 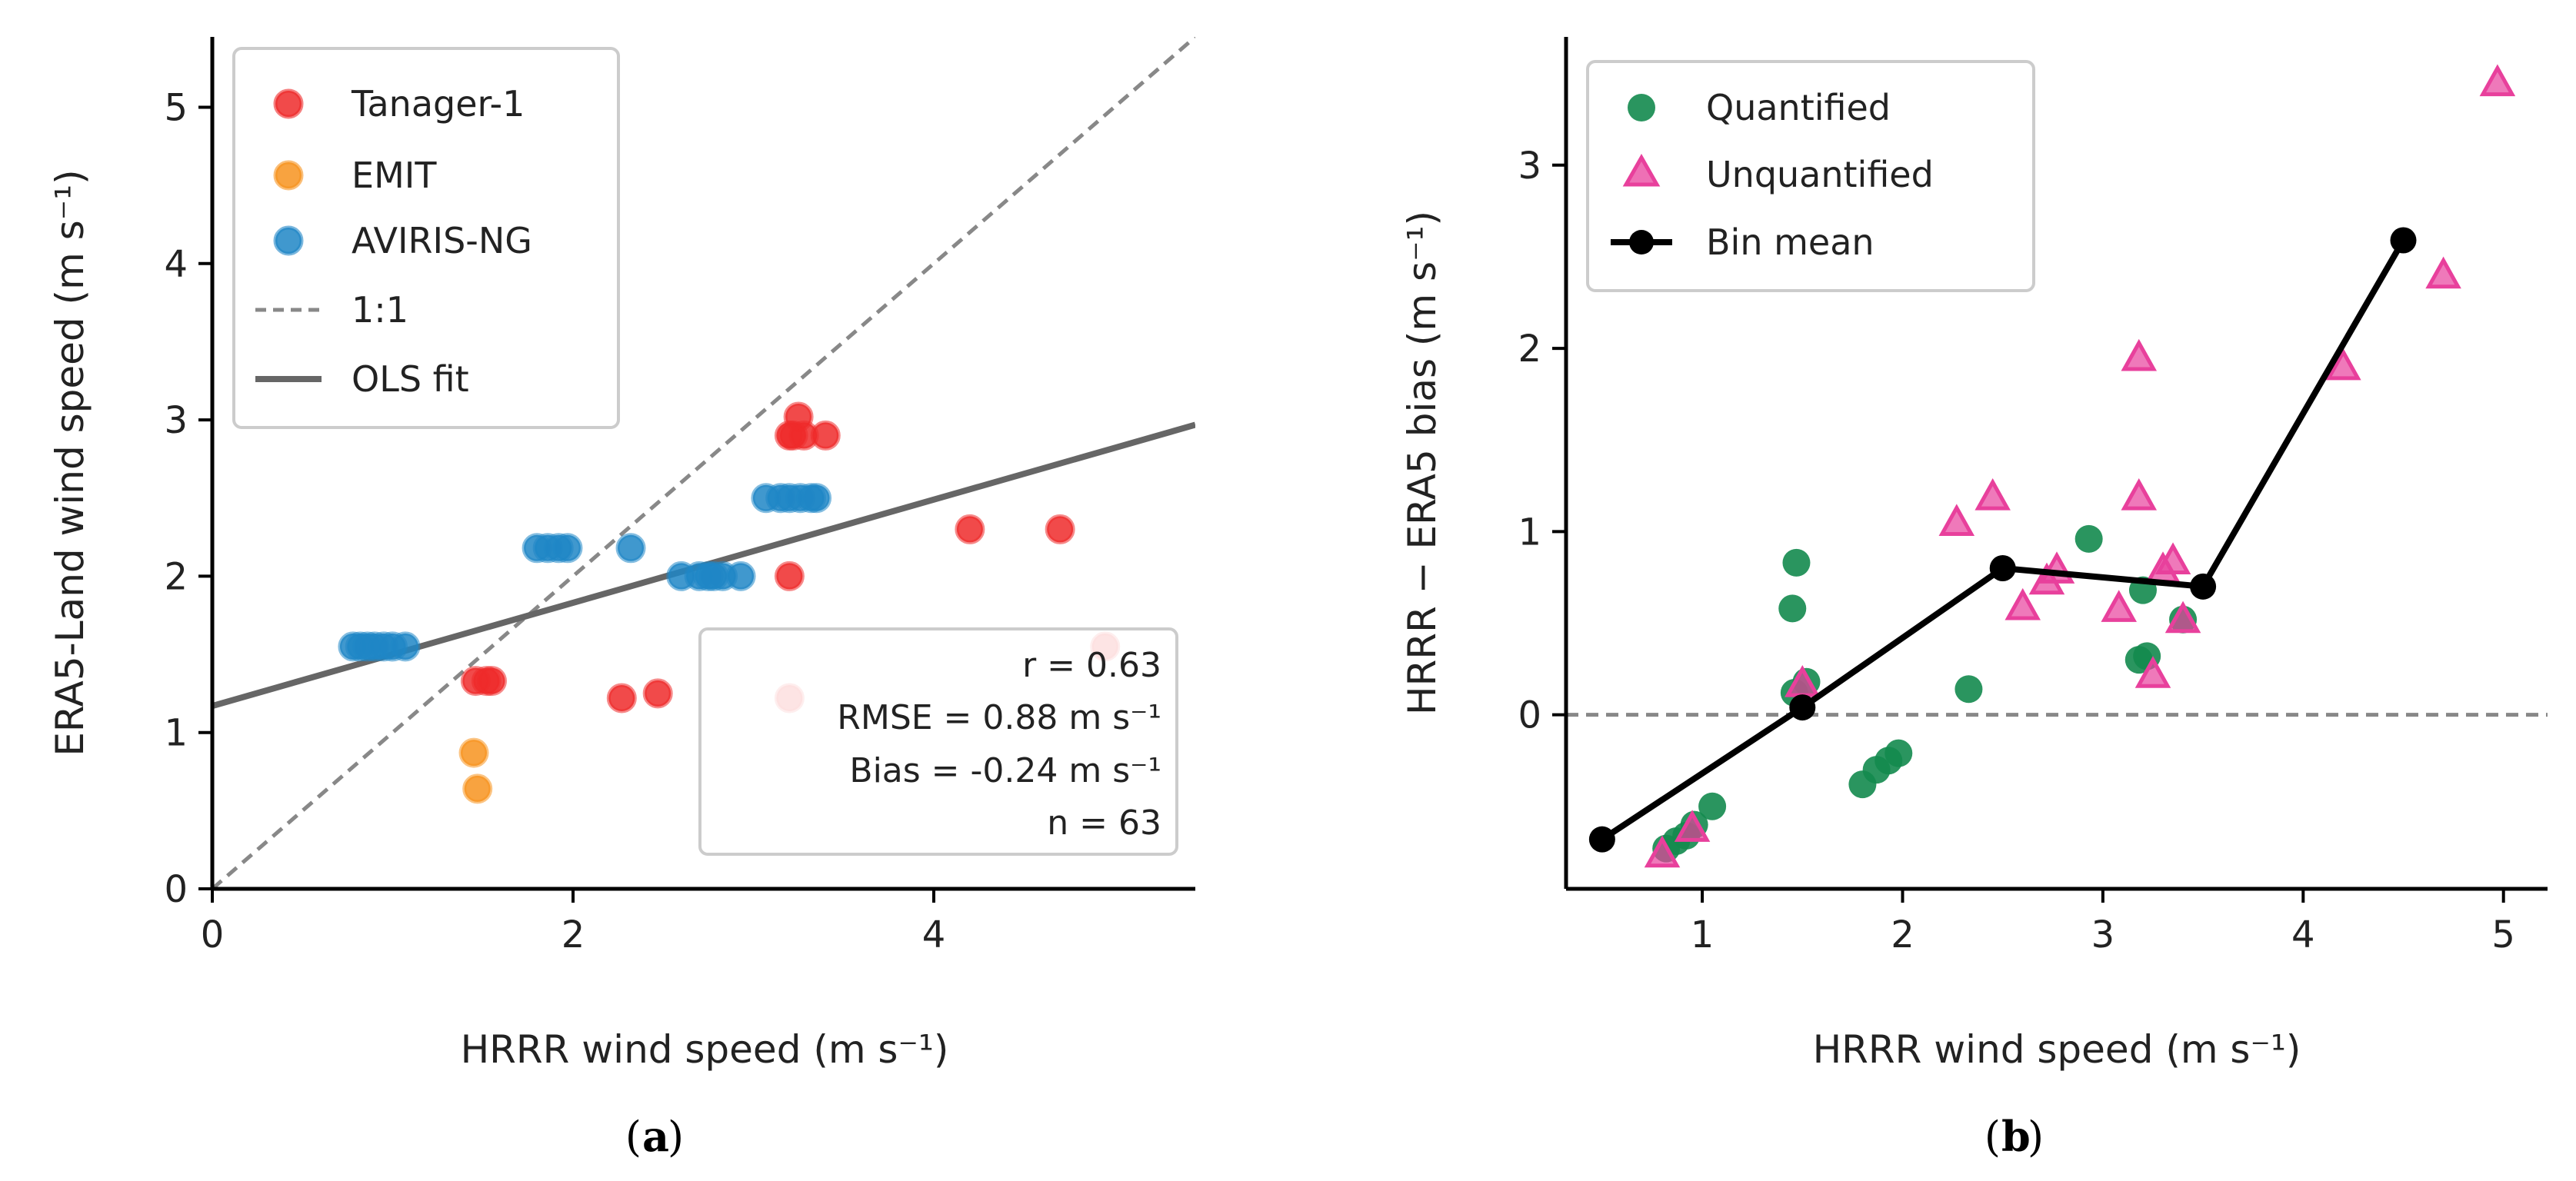 I want to click on stats-frame, so click(x=938, y=741).